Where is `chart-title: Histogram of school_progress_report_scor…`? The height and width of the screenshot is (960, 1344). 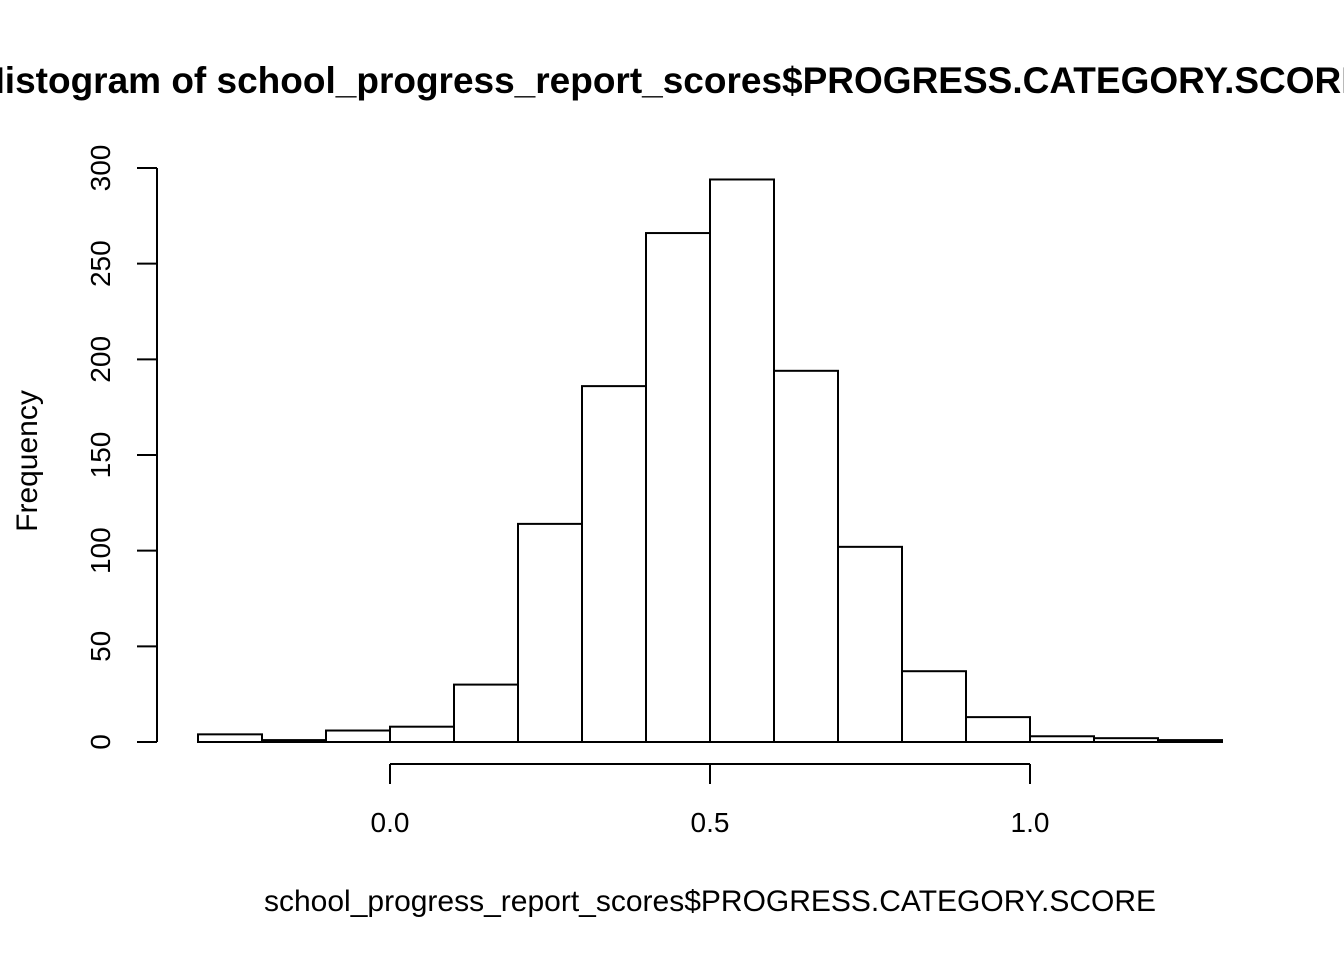 chart-title: Histogram of school_progress_report_scor… is located at coordinates (672, 80).